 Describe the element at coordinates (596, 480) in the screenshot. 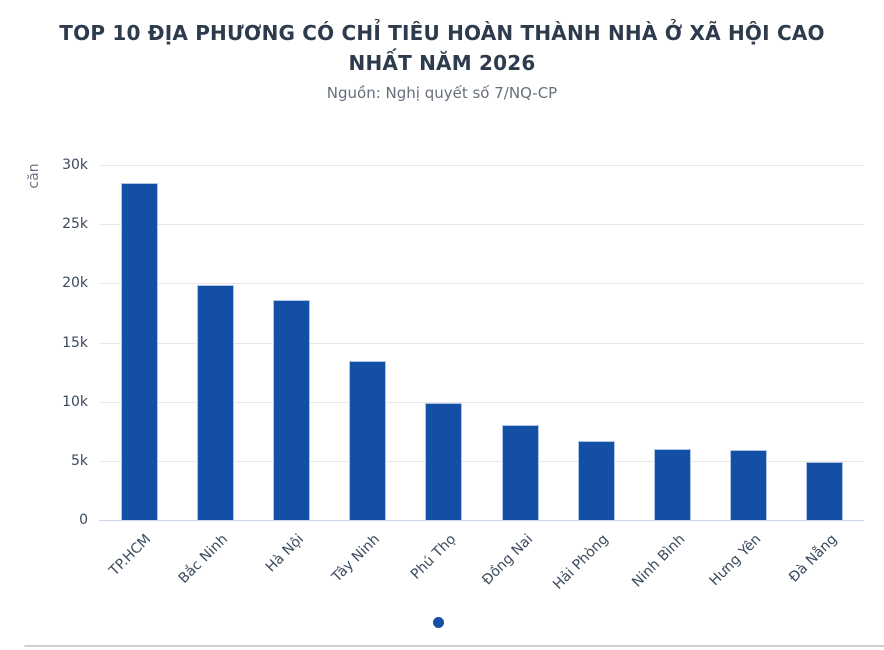

I see `bar-Hải Phòng` at that location.